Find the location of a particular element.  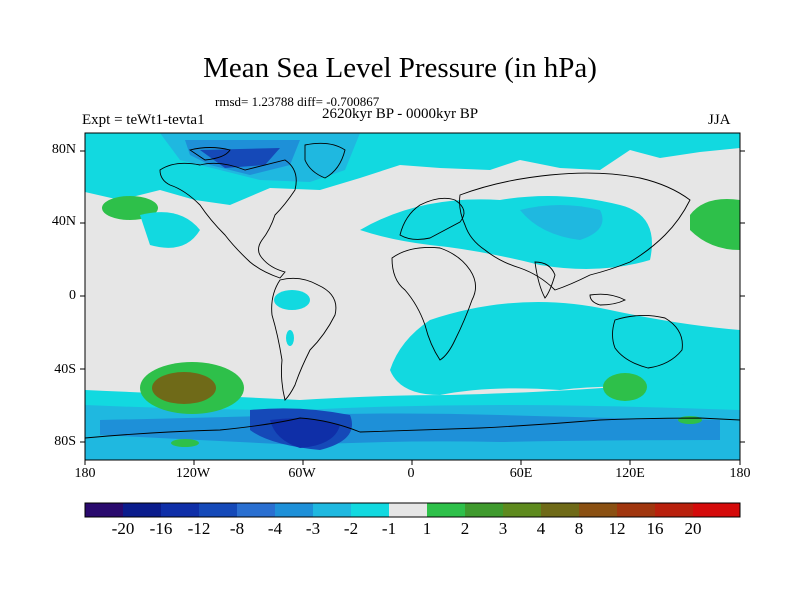

colorbar-label: -4 is located at coordinates (275, 528).